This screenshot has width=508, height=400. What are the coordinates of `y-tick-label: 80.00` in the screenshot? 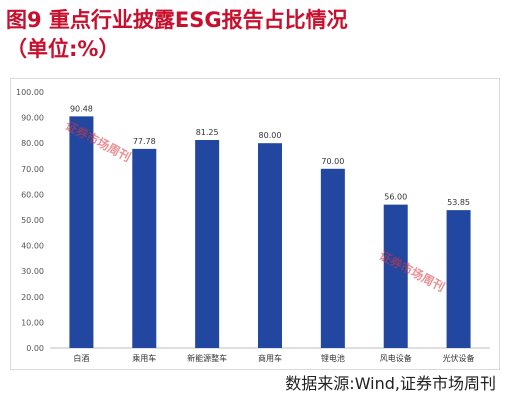 It's located at (32, 143).